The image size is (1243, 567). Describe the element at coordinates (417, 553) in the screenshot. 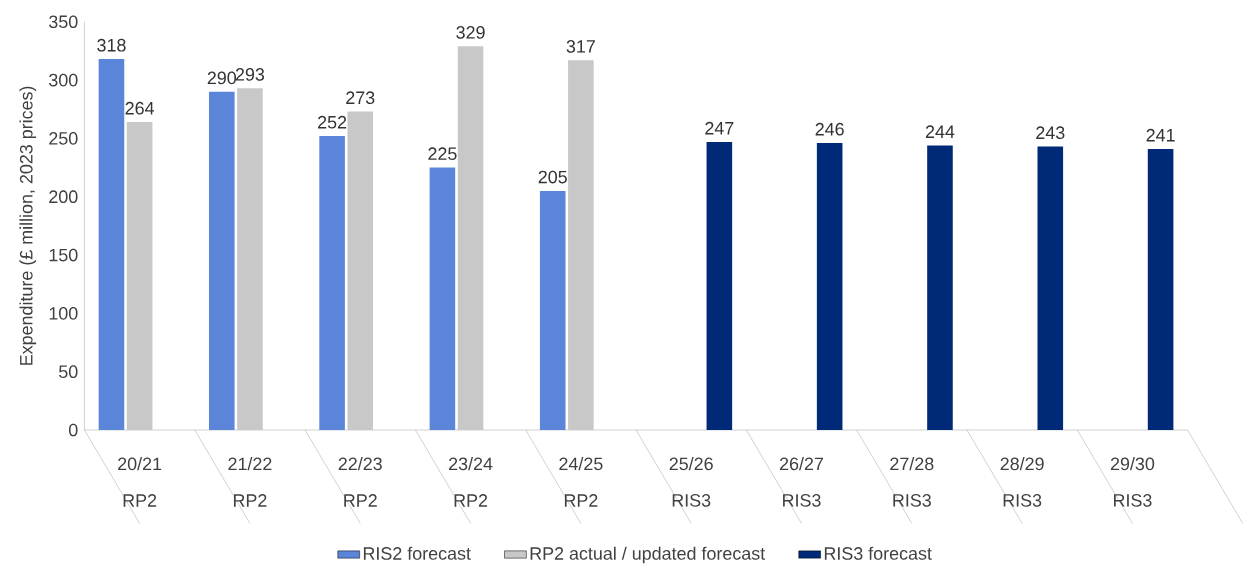

I see `legend-label: RIS2 forecast` at that location.